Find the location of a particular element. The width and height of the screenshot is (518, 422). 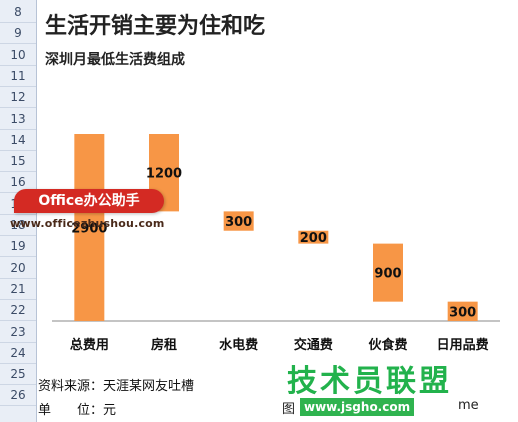

data-label: 1200 is located at coordinates (164, 174).